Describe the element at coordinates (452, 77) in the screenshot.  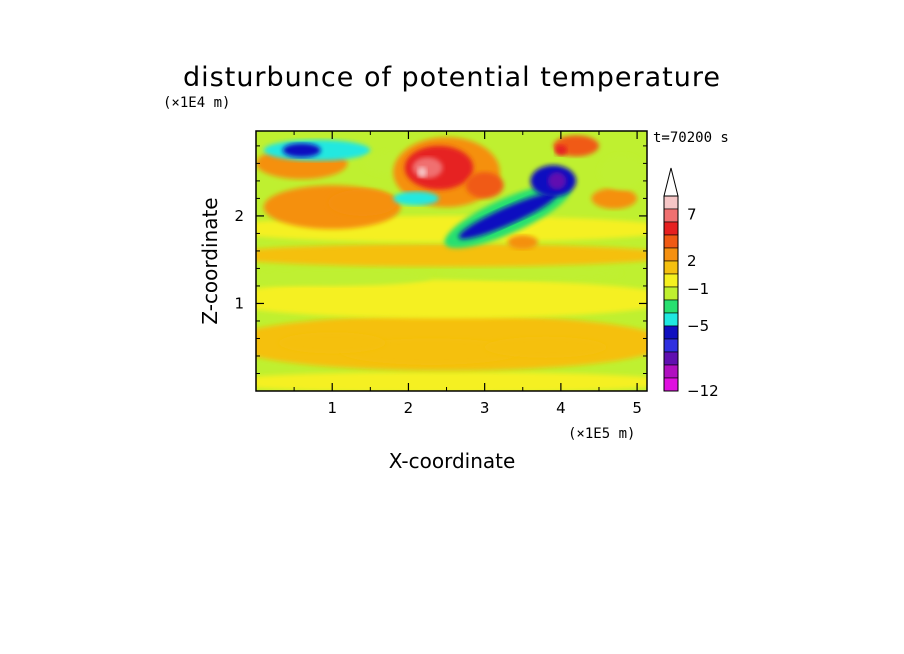
I see `chart-title: disturbunce of potential temperature` at that location.